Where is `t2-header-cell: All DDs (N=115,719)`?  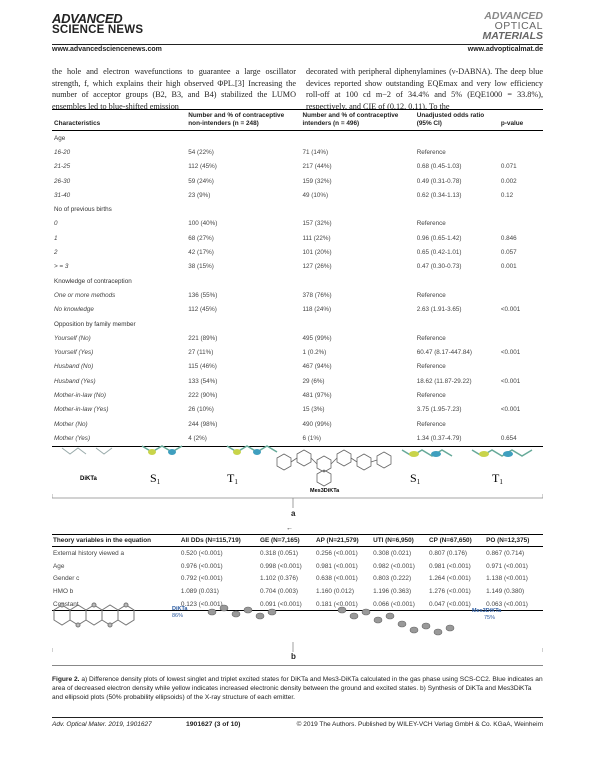 t2-header-cell: All DDs (N=115,719) is located at coordinates (219, 540).